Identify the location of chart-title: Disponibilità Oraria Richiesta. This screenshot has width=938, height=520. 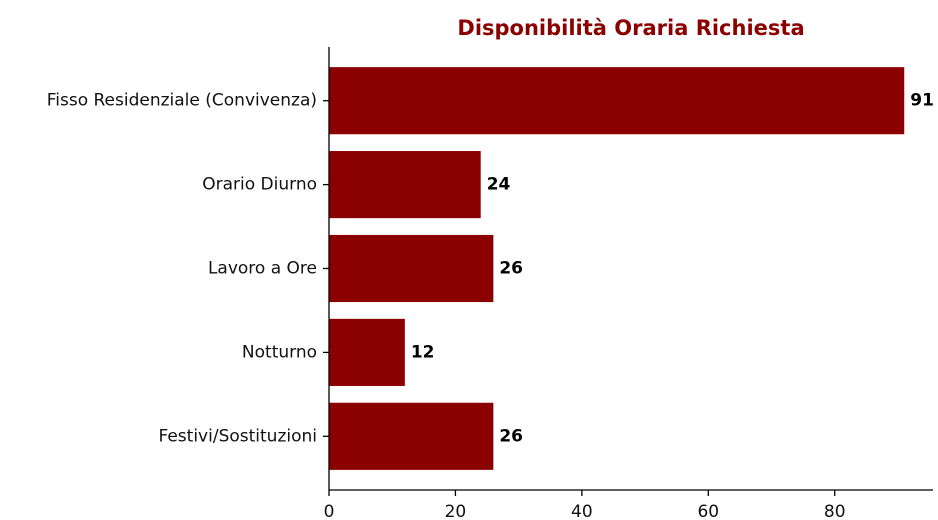
(630, 28).